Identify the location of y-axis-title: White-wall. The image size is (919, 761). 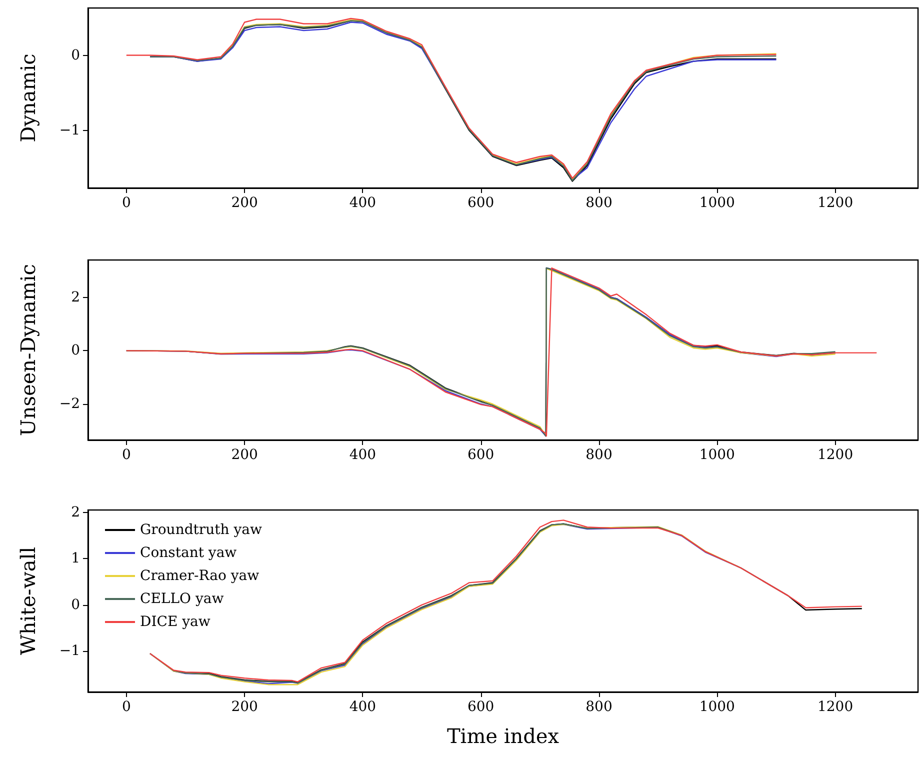
(28, 601).